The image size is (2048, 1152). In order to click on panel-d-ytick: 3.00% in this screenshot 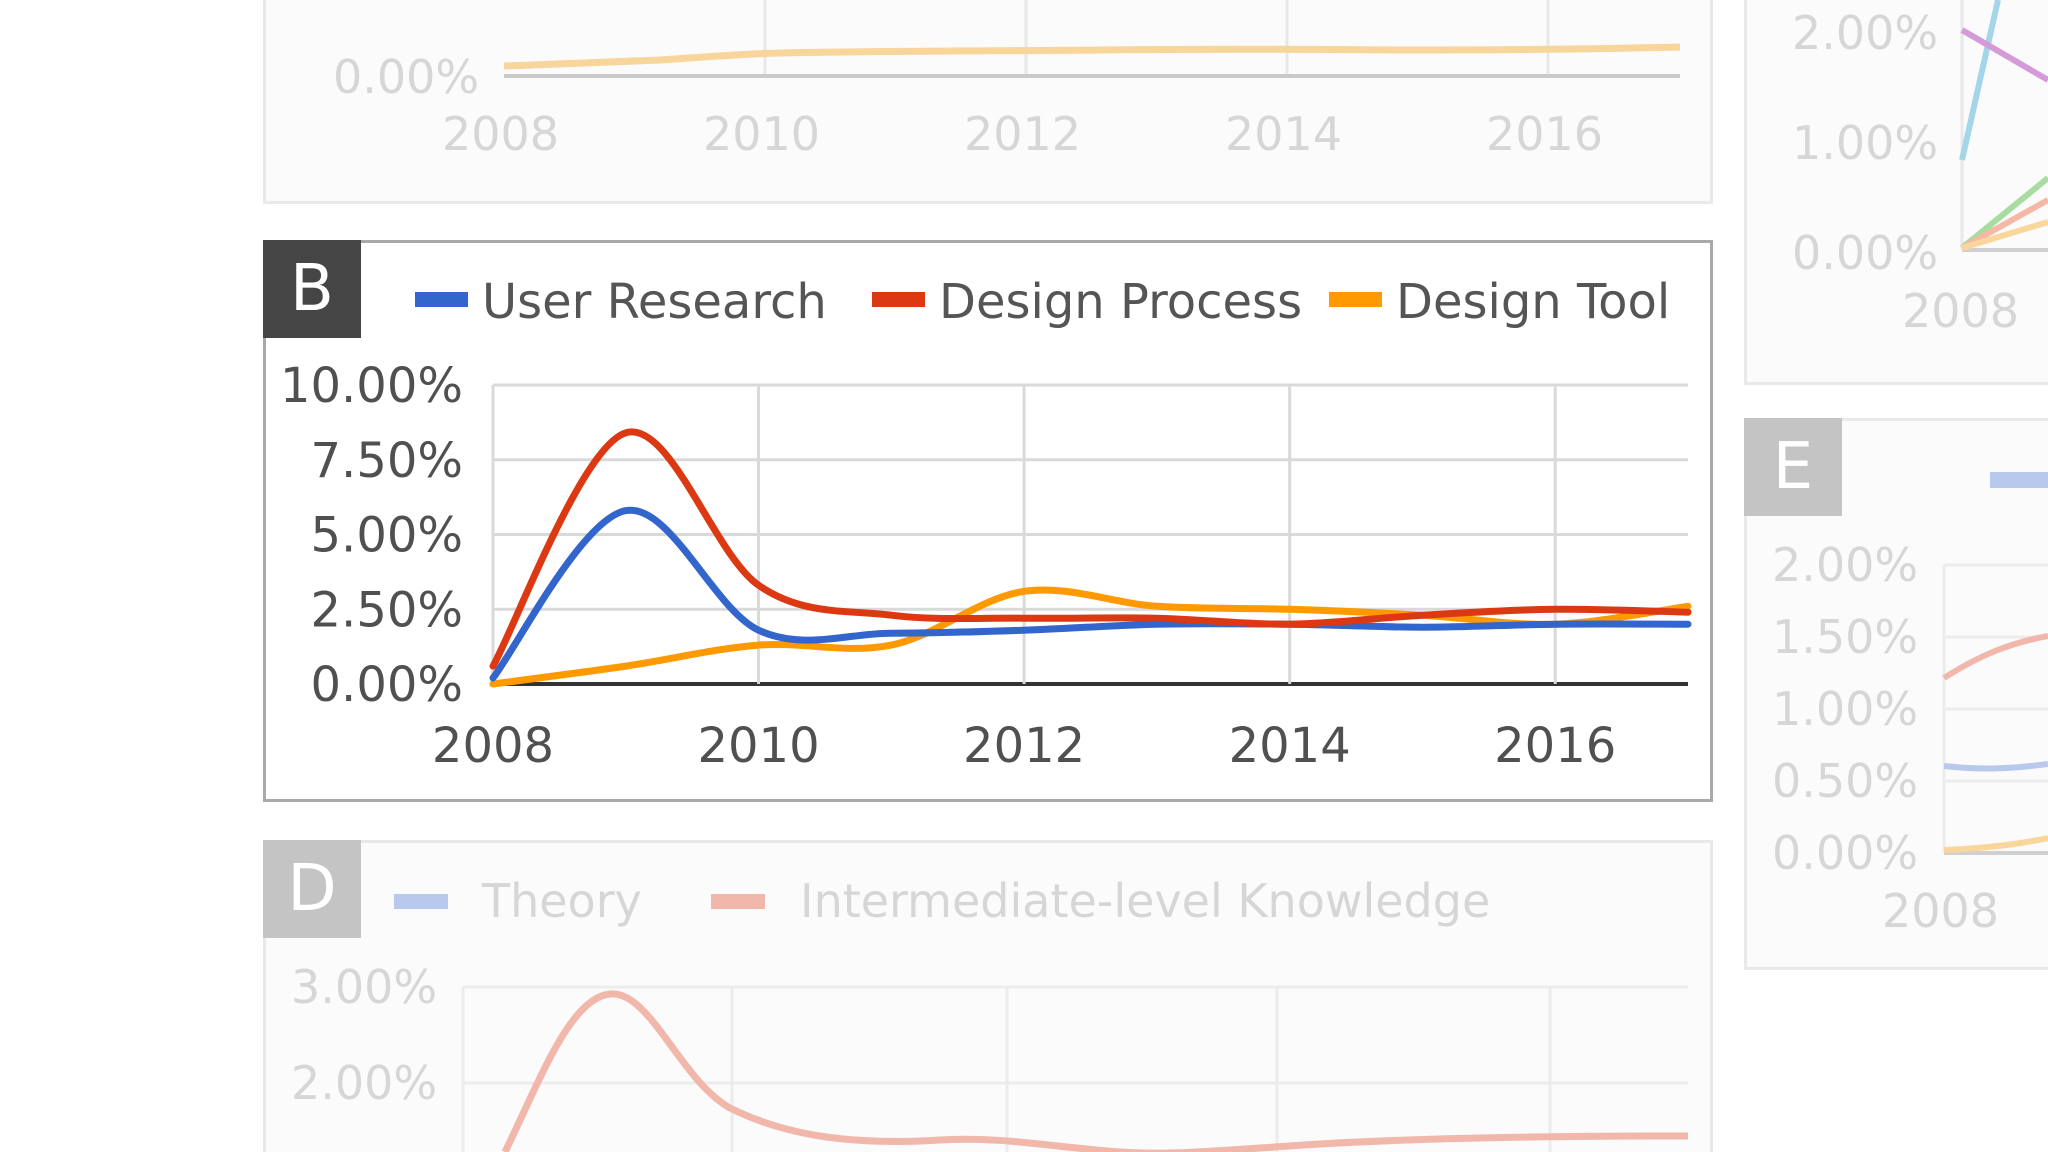, I will do `click(364, 987)`.